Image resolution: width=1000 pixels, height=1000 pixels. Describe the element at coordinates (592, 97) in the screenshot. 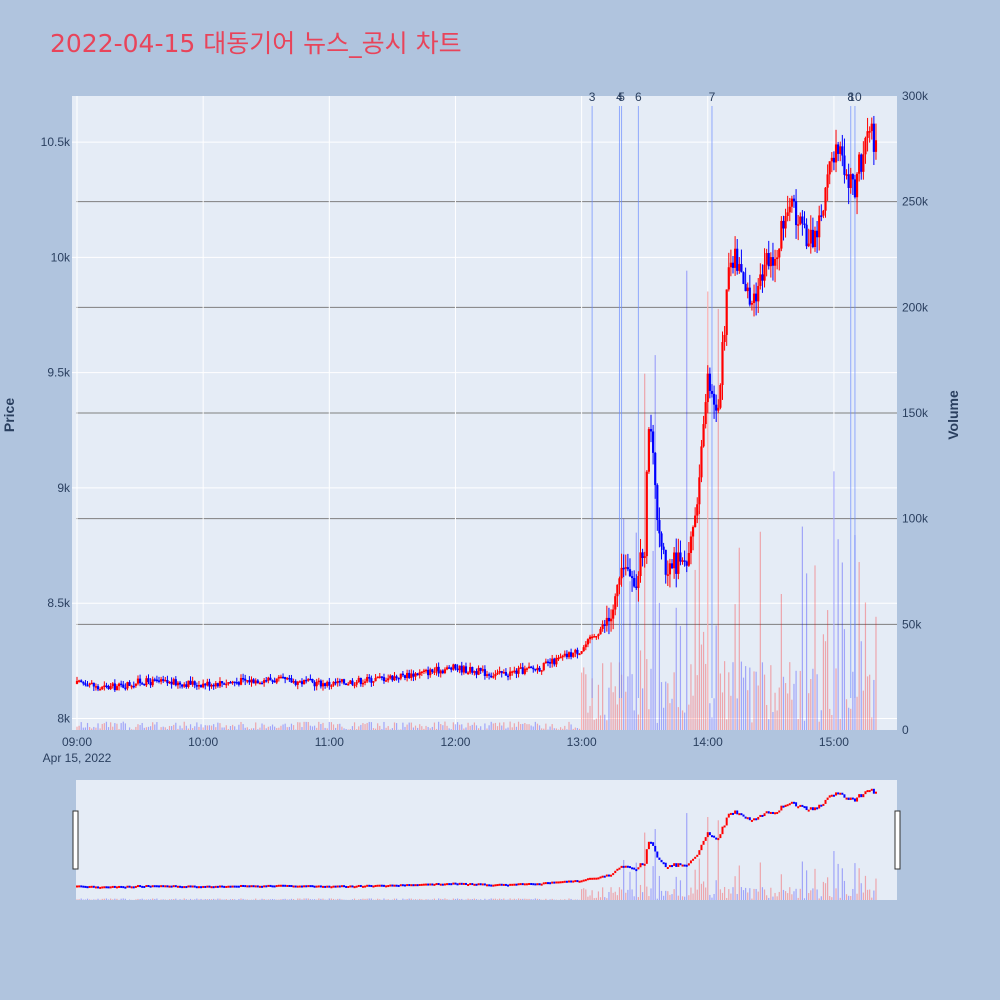

I see `news-marker-label: 3` at that location.